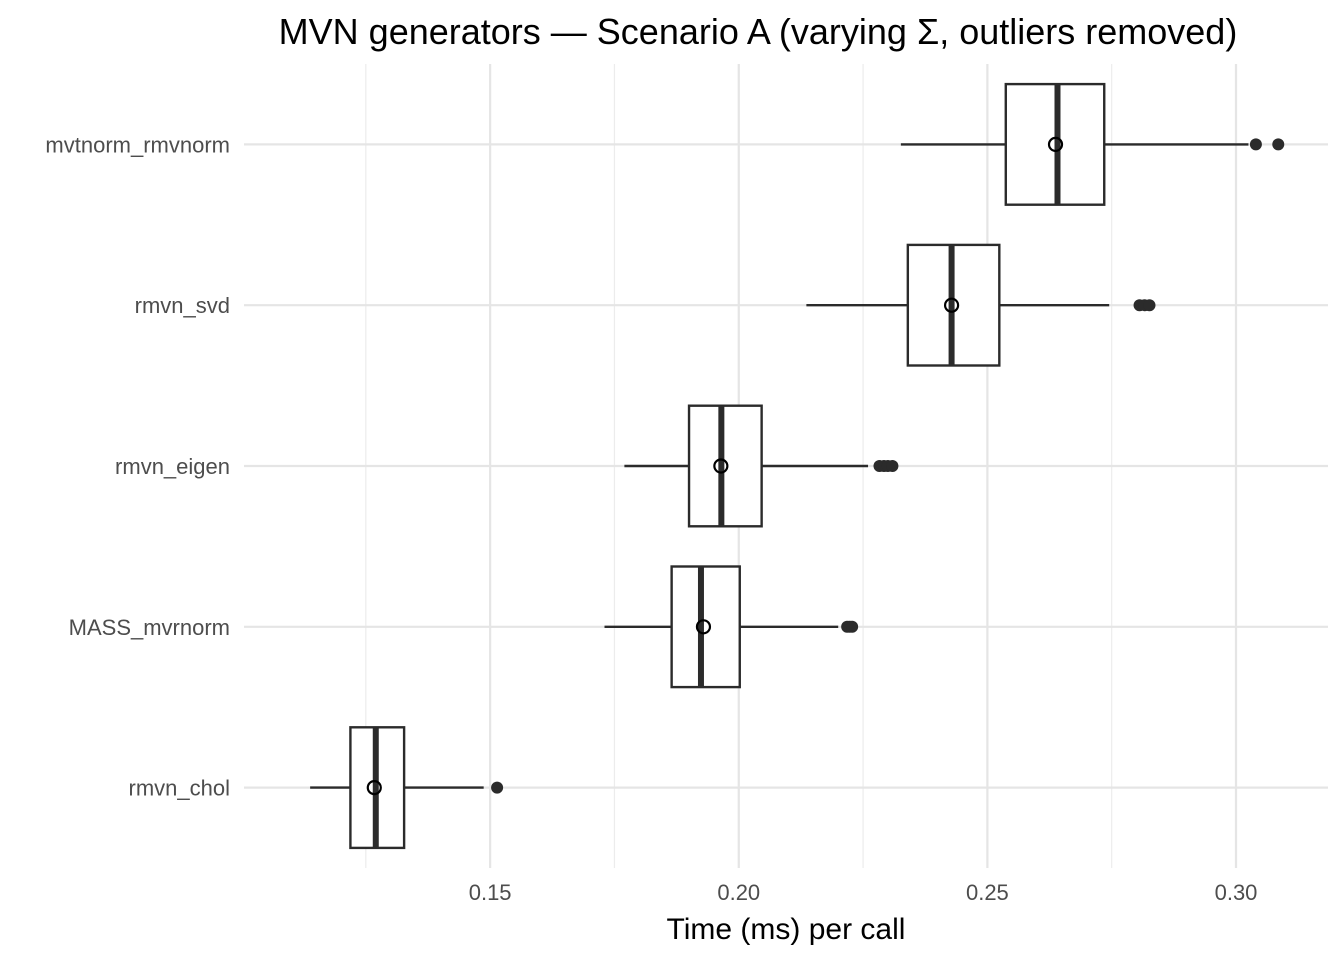  I want to click on x-tick-label: 0.25, so click(987, 892).